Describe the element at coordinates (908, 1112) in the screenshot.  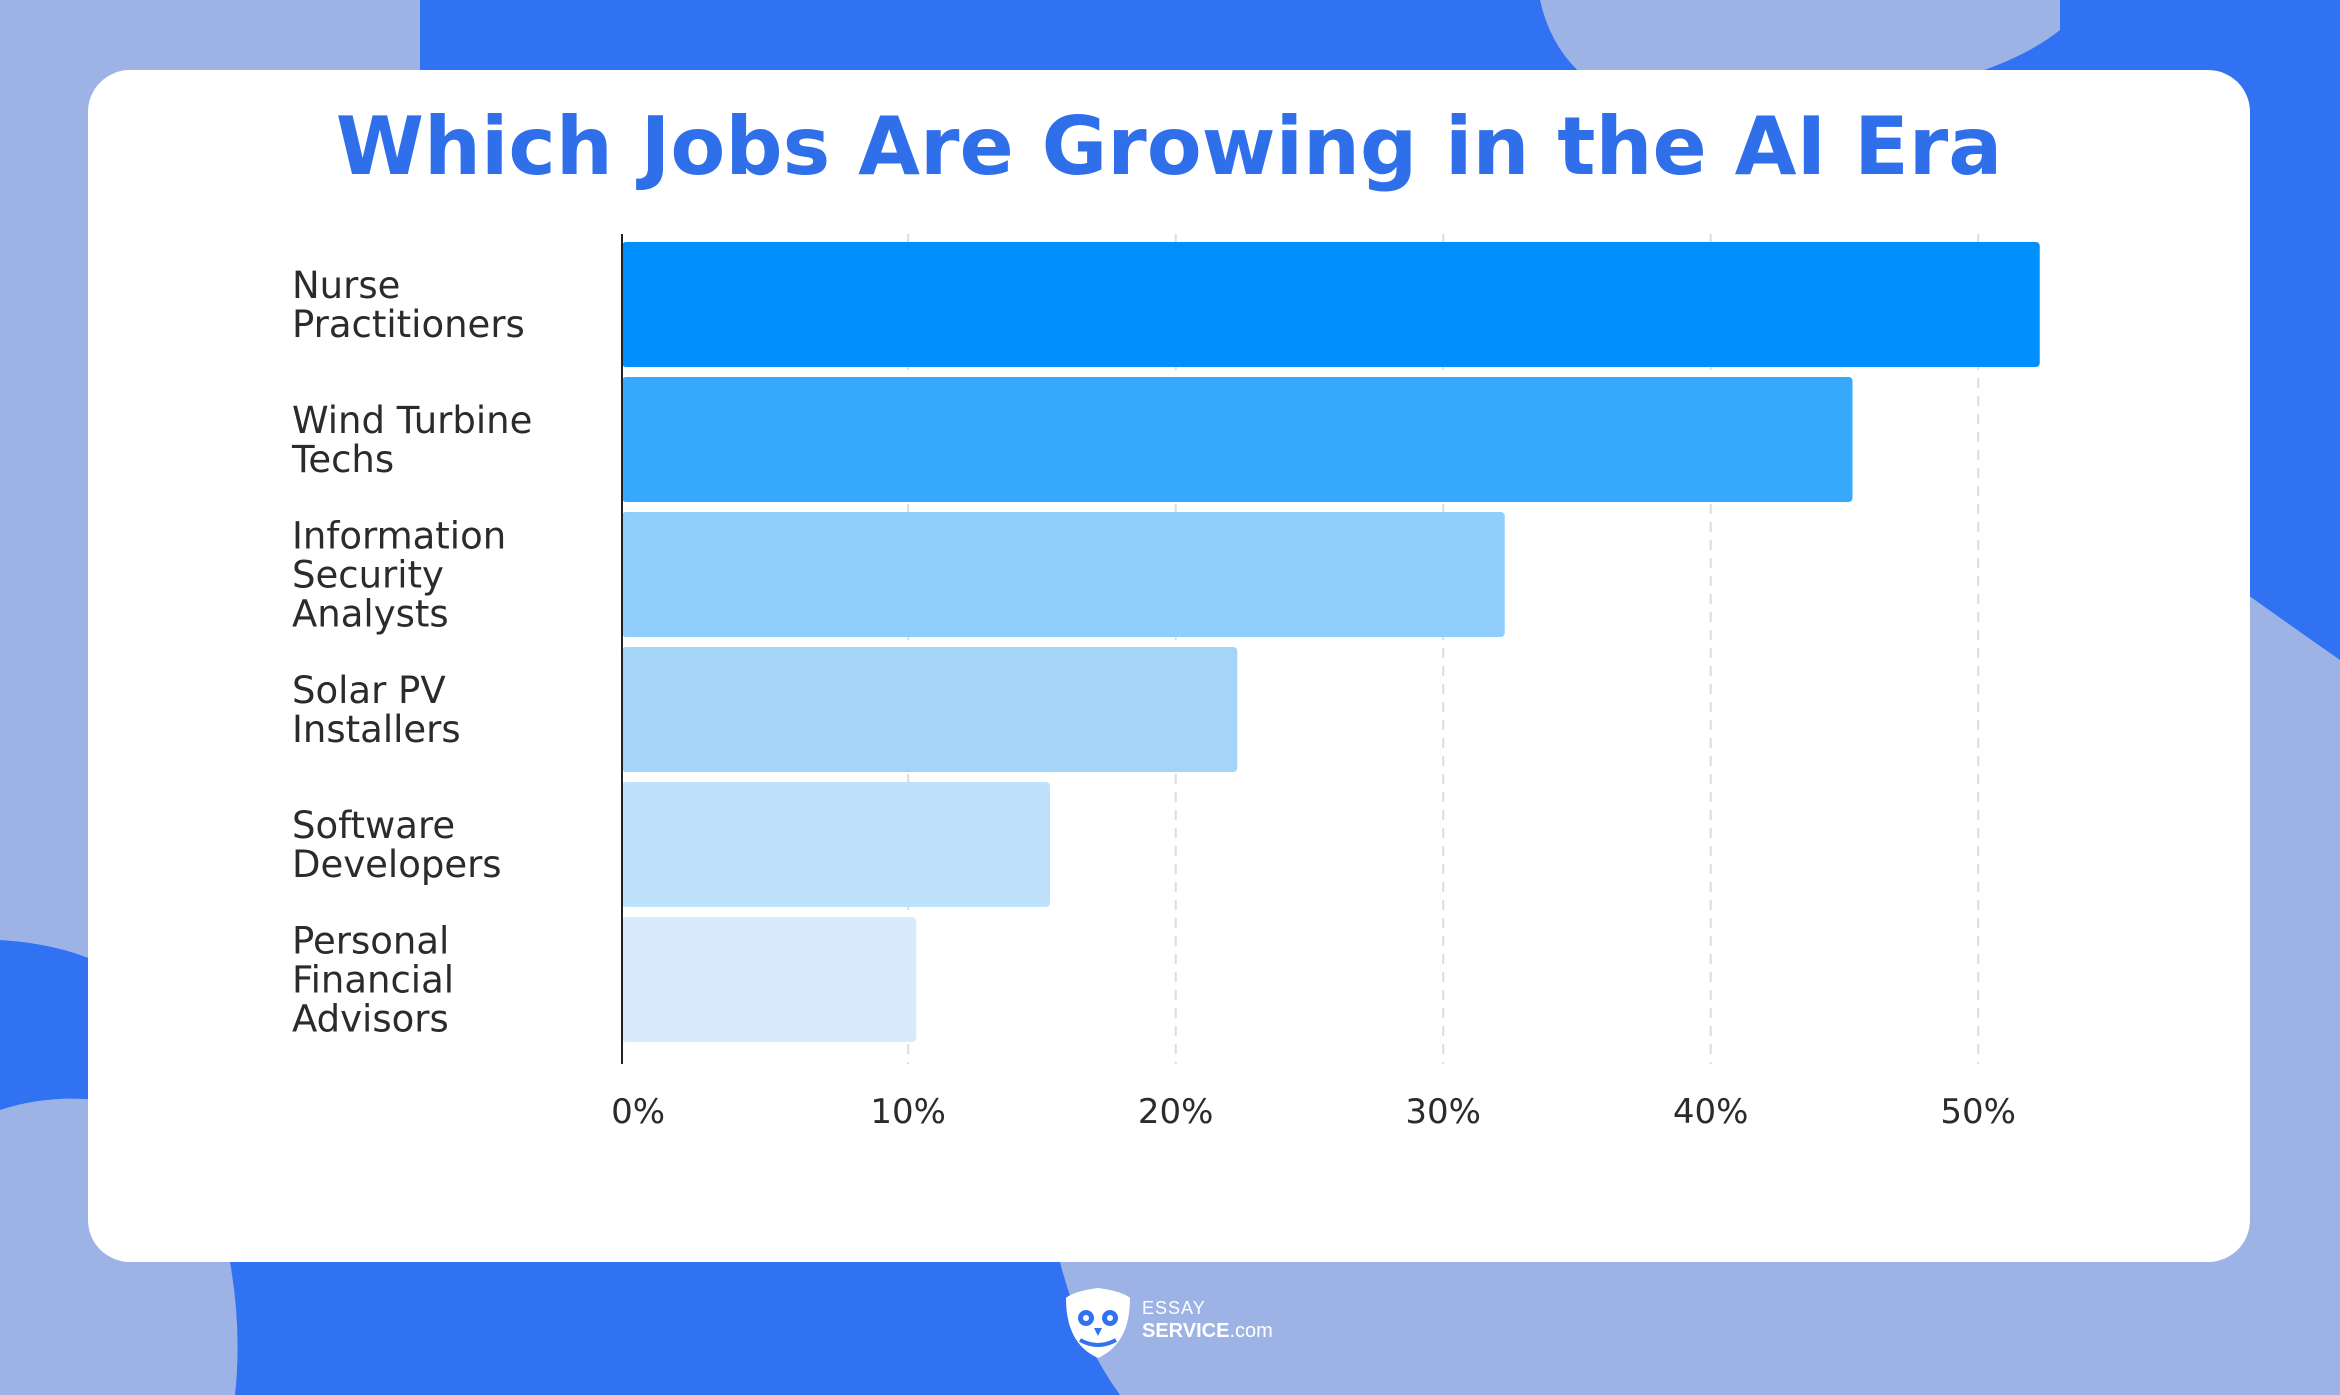
I see `x-tick-label: 10%` at that location.